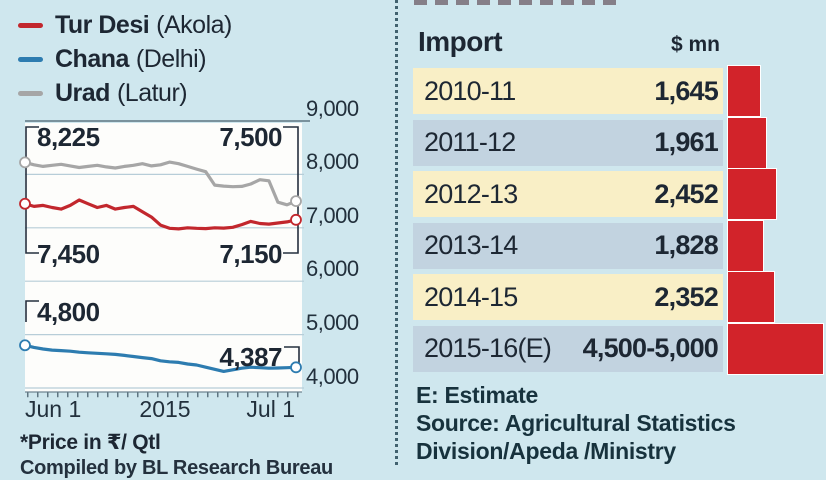  I want to click on row-year: 2014-15, so click(471, 296).